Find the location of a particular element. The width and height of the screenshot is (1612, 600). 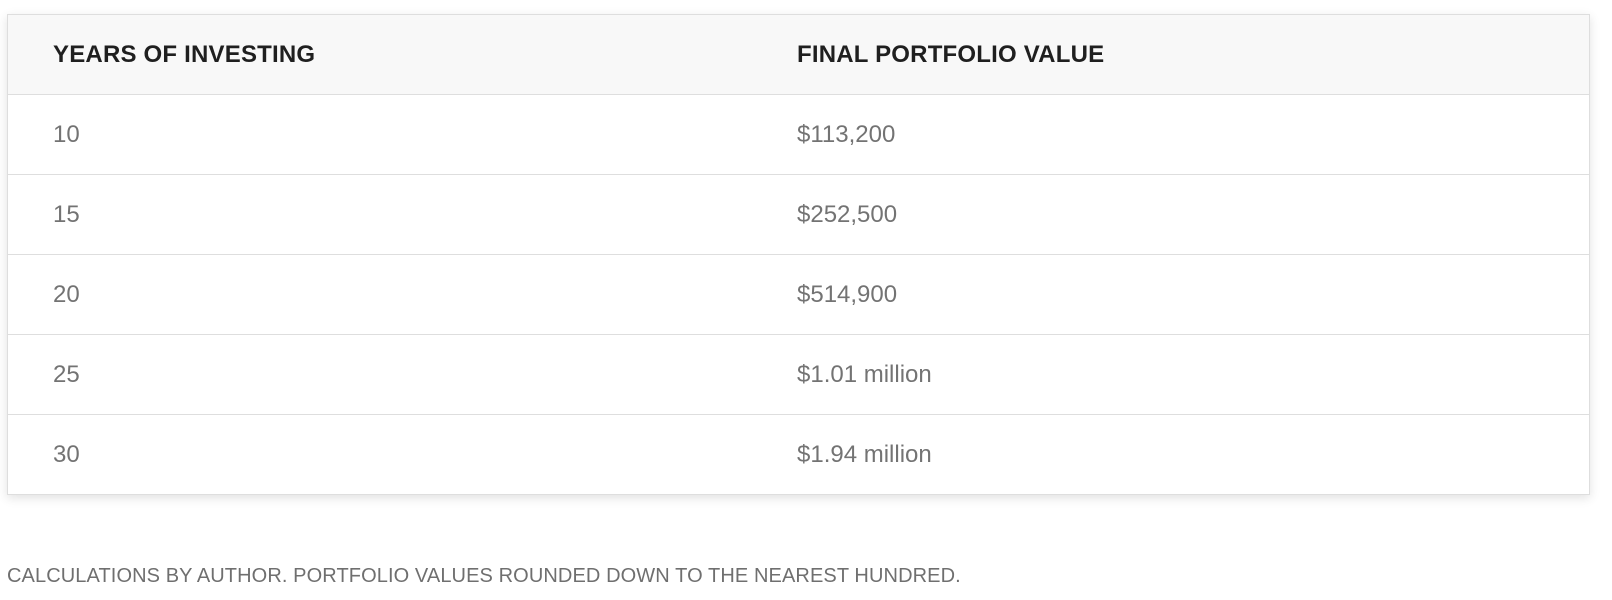

table-row: 10 $113,200 is located at coordinates (798, 134).